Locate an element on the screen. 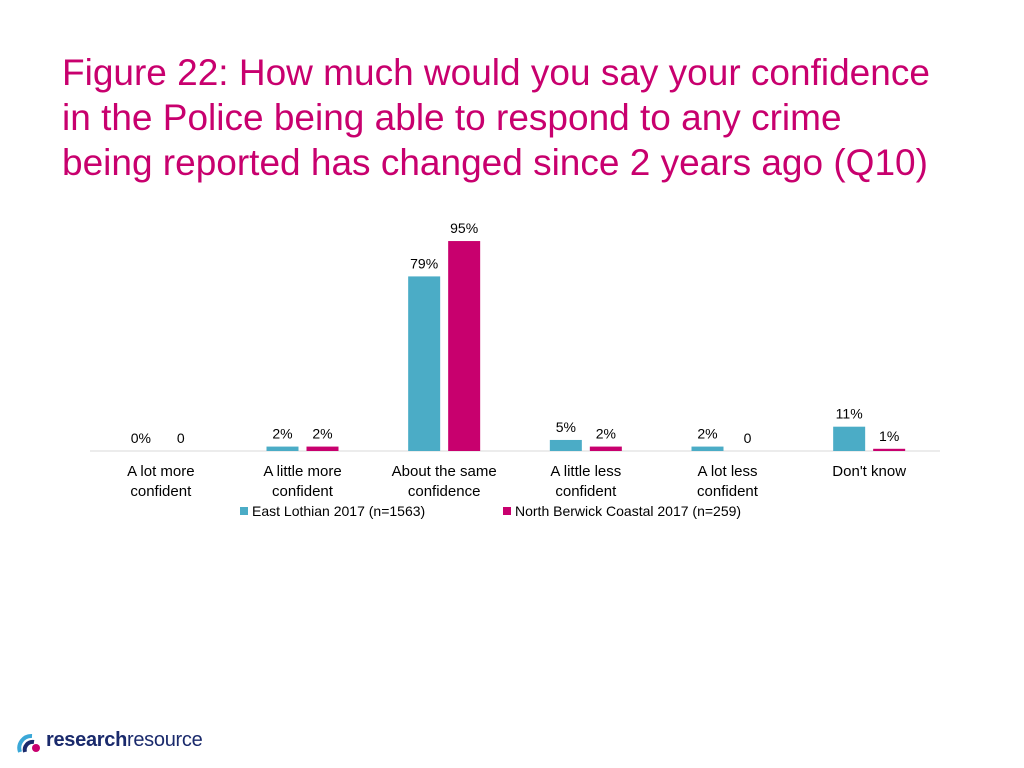  data-label-1-4: 5% is located at coordinates (566, 427).